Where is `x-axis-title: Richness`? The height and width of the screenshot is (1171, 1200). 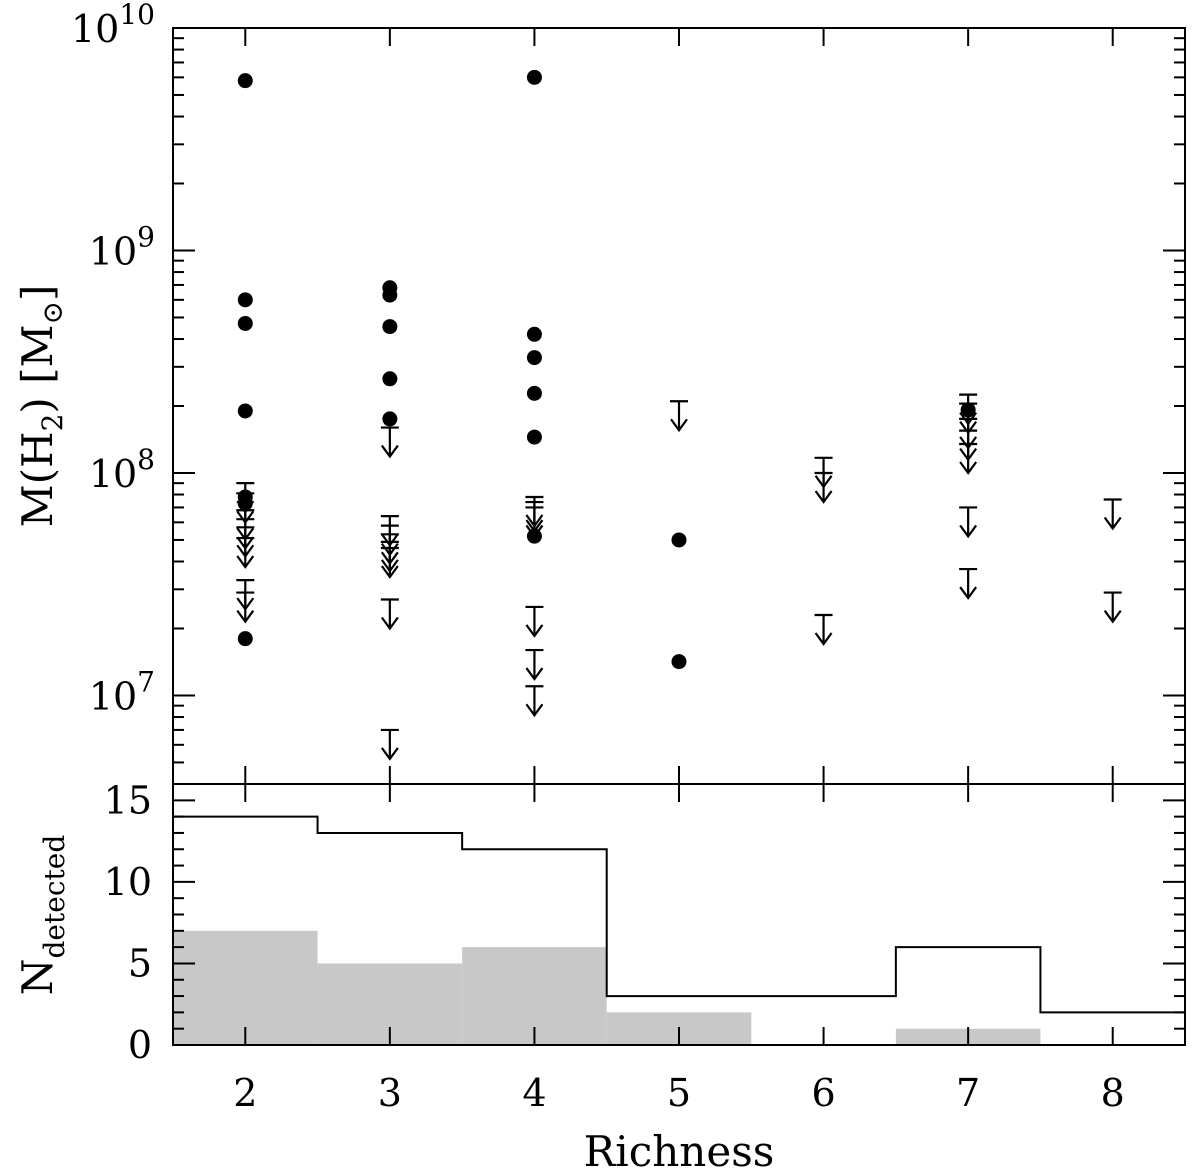
x-axis-title: Richness is located at coordinates (679, 1149).